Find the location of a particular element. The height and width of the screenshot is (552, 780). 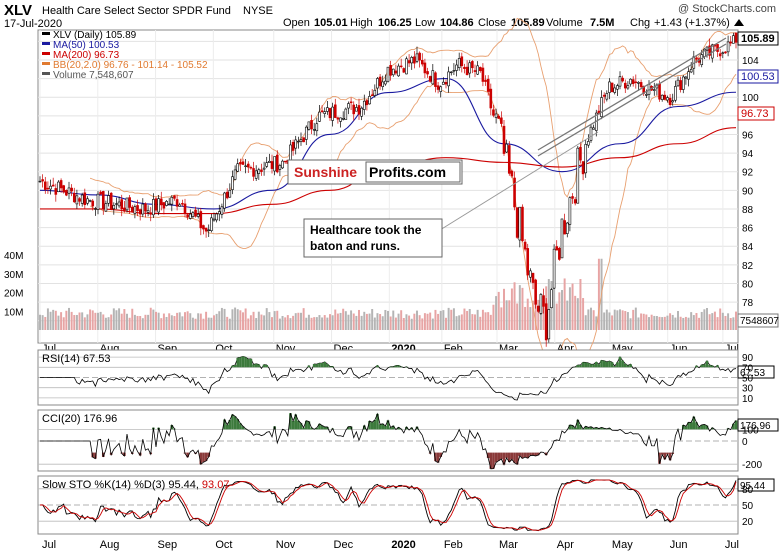

annotation-pointer is located at coordinates (519, 181).